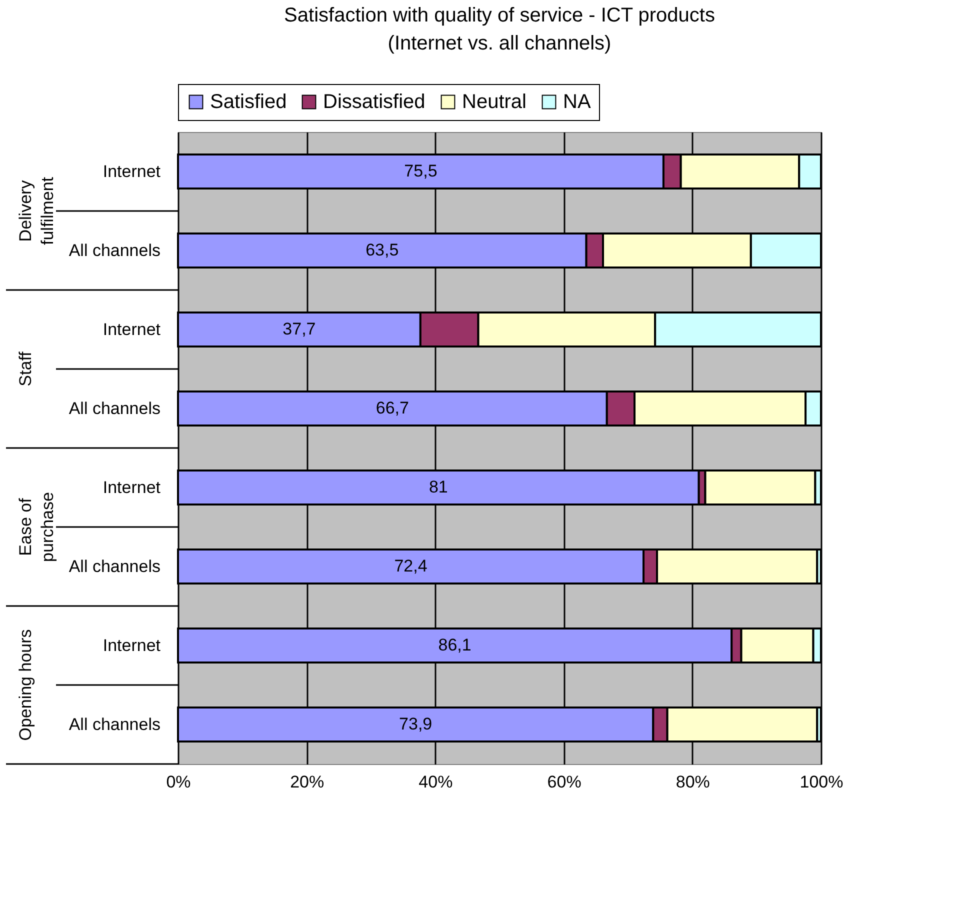  I want to click on x-tick-label: 20%, so click(307, 782).